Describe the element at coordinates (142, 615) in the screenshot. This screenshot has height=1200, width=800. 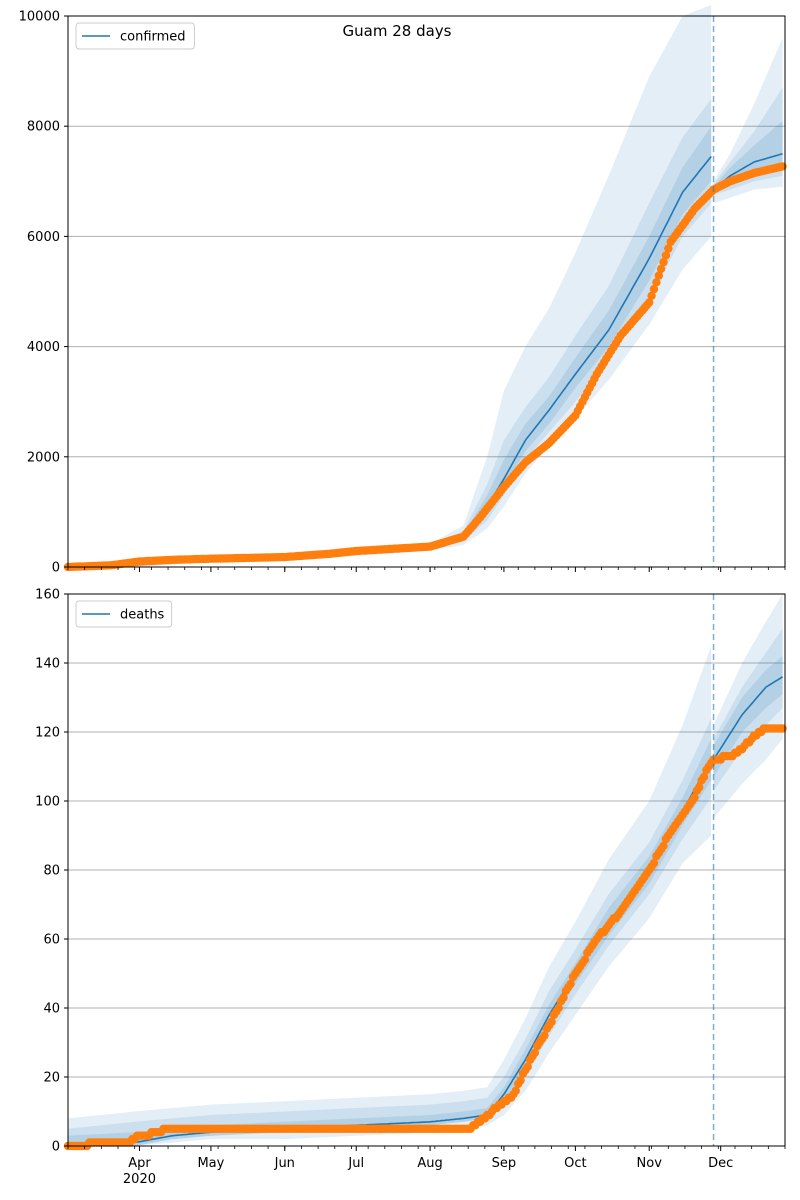
I see `legend-label: deaths` at that location.